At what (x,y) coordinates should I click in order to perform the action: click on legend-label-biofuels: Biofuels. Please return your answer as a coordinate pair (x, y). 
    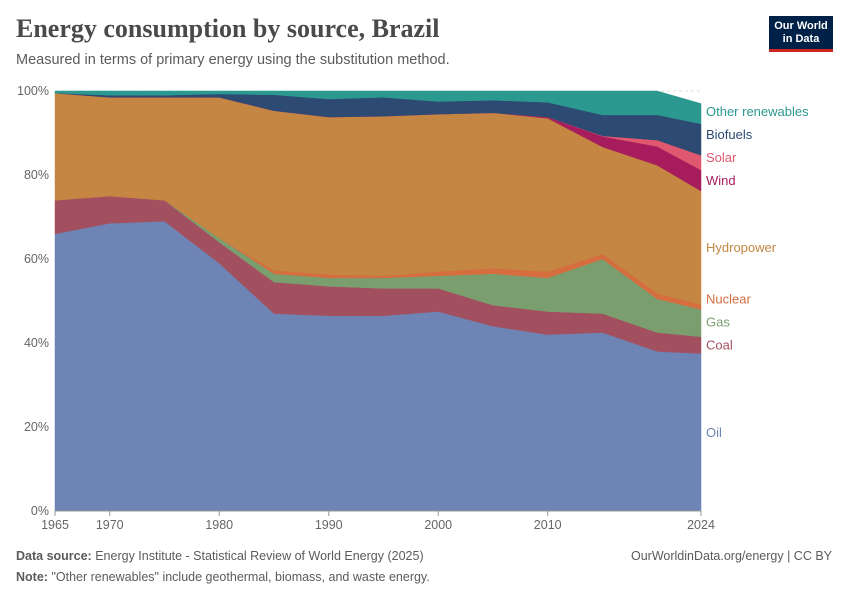
    Looking at the image, I should click on (729, 134).